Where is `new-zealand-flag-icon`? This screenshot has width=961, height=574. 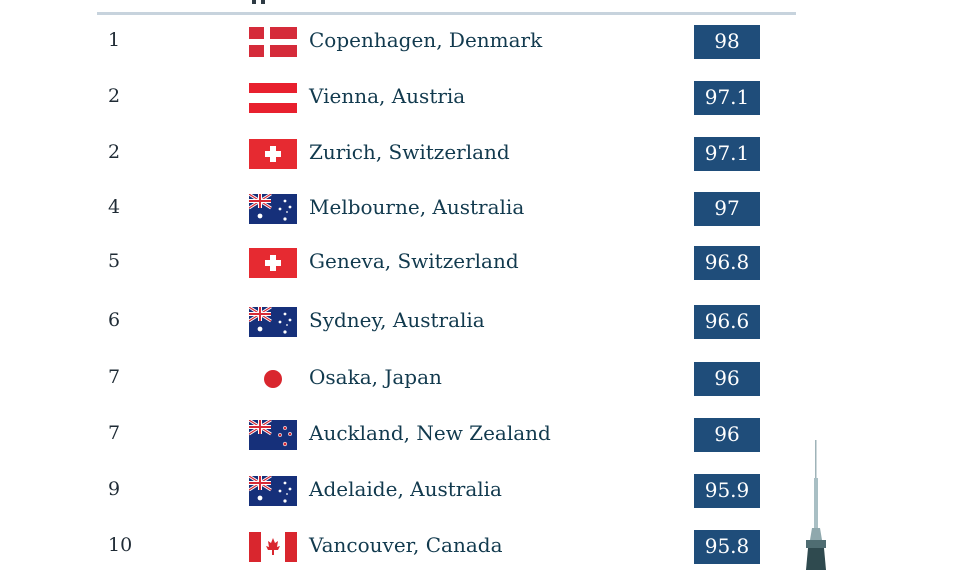 new-zealand-flag-icon is located at coordinates (273, 435).